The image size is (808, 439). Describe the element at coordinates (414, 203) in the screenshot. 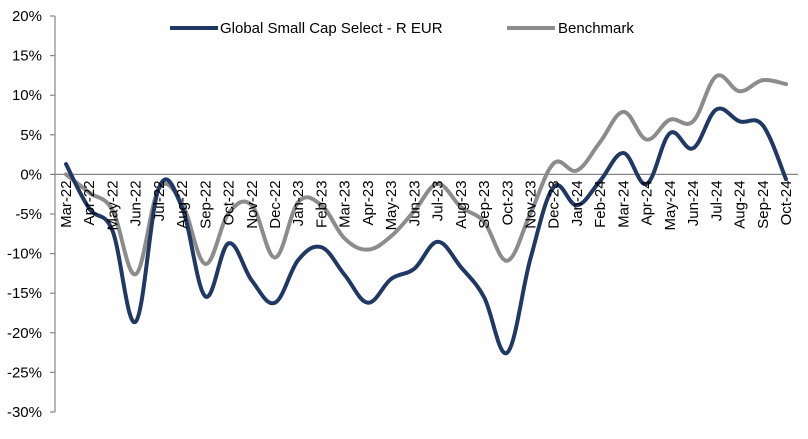

I see `x-tick-label: Jun-23` at that location.